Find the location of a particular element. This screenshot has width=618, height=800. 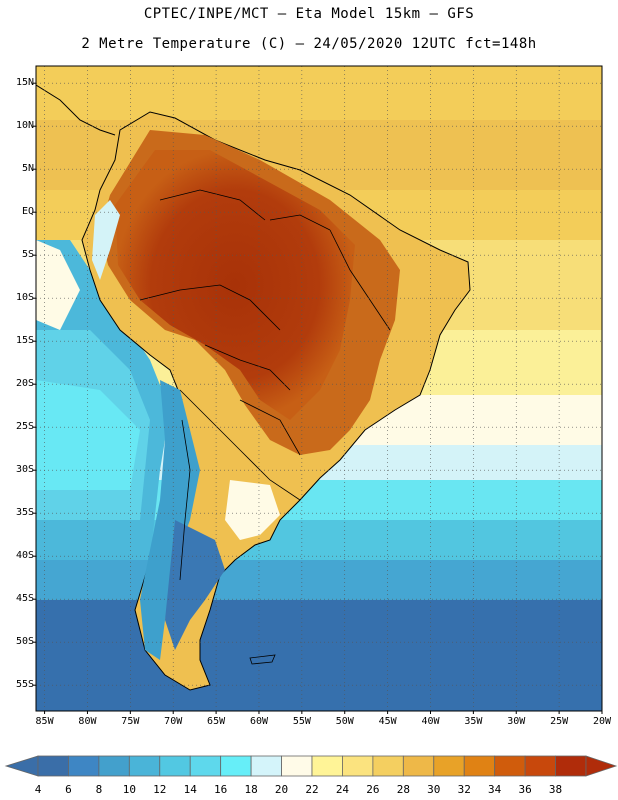

border-argentina-north is located at coordinates (240, 445).